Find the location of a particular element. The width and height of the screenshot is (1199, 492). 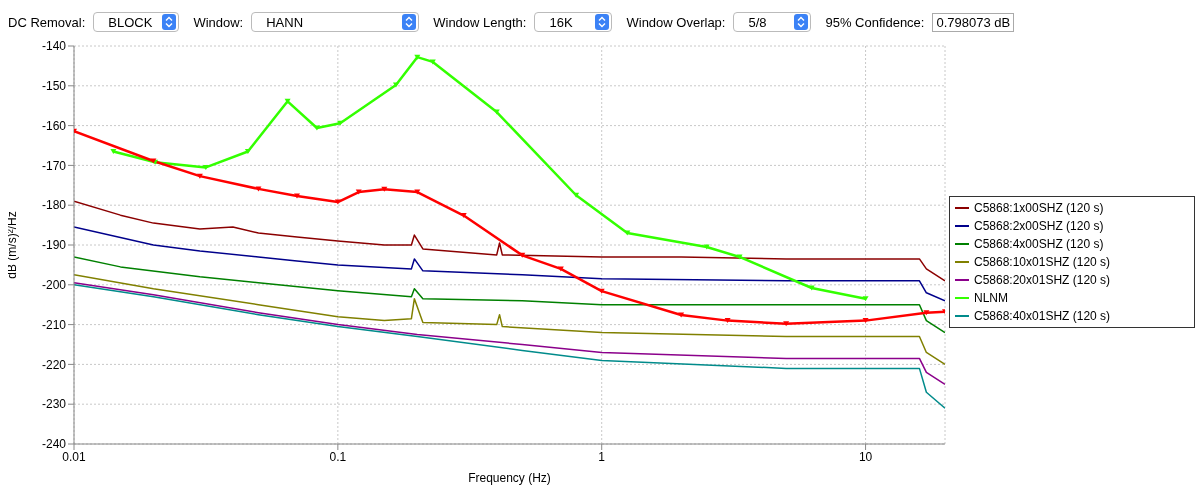

y-tick-label: -240 is located at coordinates (54, 444).